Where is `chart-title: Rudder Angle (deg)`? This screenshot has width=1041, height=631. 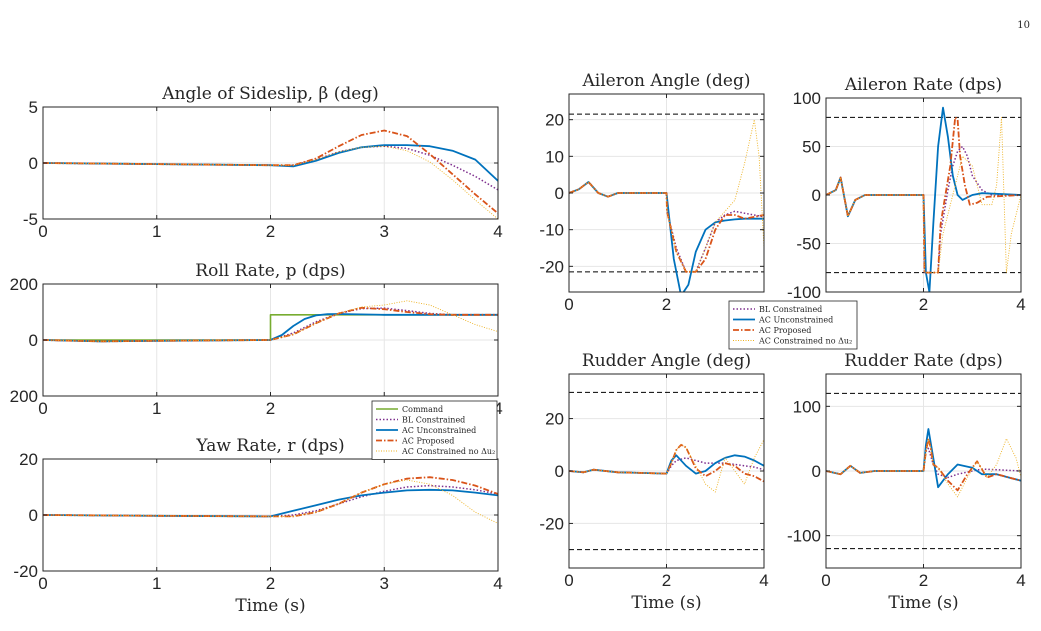
chart-title: Rudder Angle (deg) is located at coordinates (666, 361).